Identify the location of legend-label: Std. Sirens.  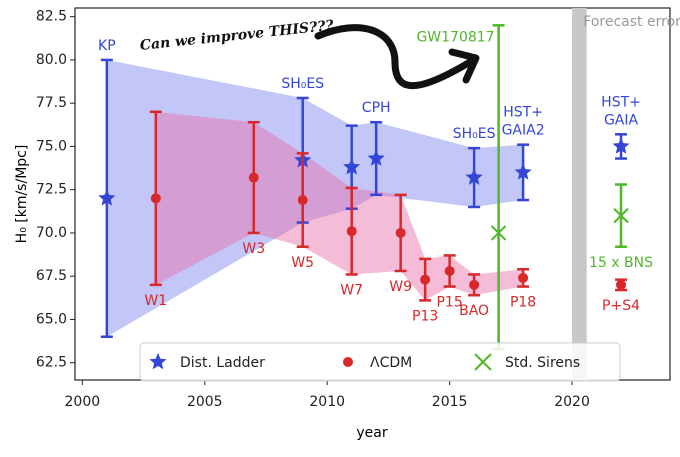
(542, 363).